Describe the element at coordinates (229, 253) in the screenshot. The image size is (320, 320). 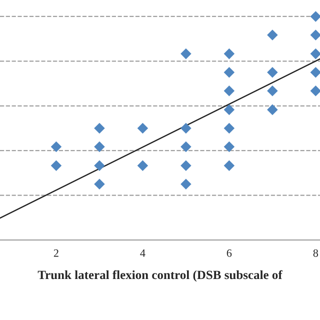
I see `x-tick-label: 6` at that location.